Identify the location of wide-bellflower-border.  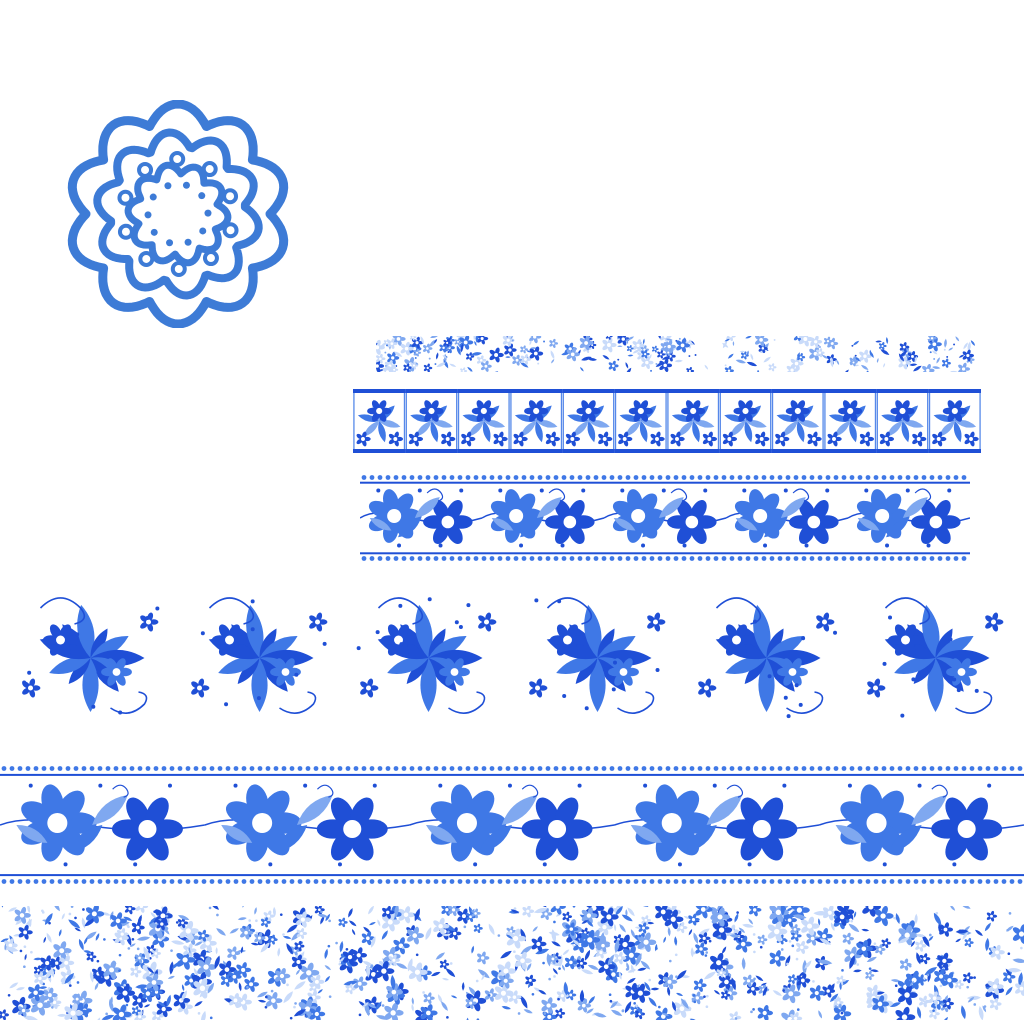
(512, 825).